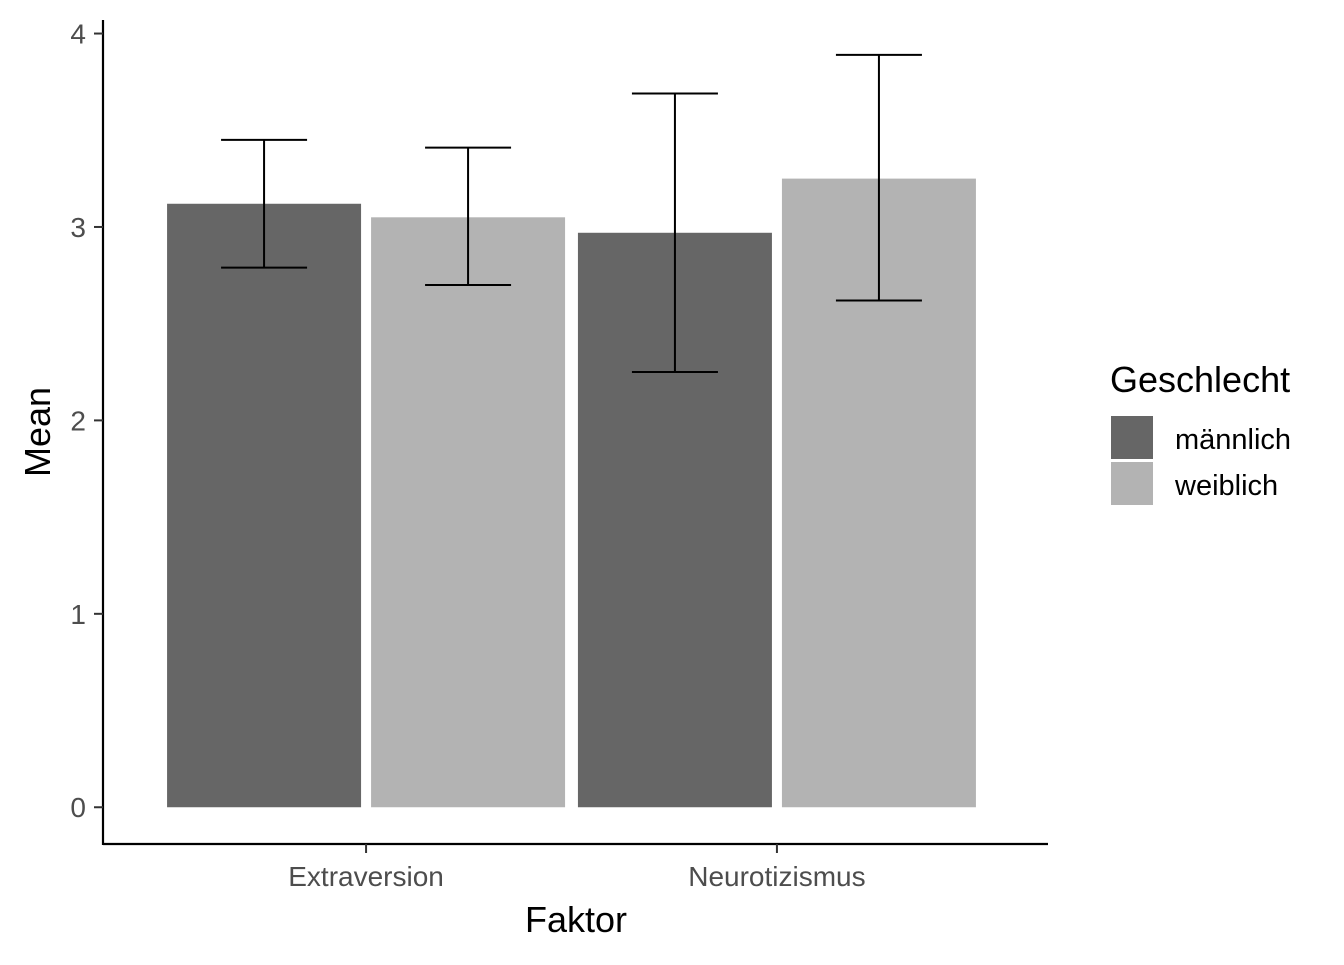 The width and height of the screenshot is (1344, 965). What do you see at coordinates (78, 807) in the screenshot?
I see `y-tick-label: 0` at bounding box center [78, 807].